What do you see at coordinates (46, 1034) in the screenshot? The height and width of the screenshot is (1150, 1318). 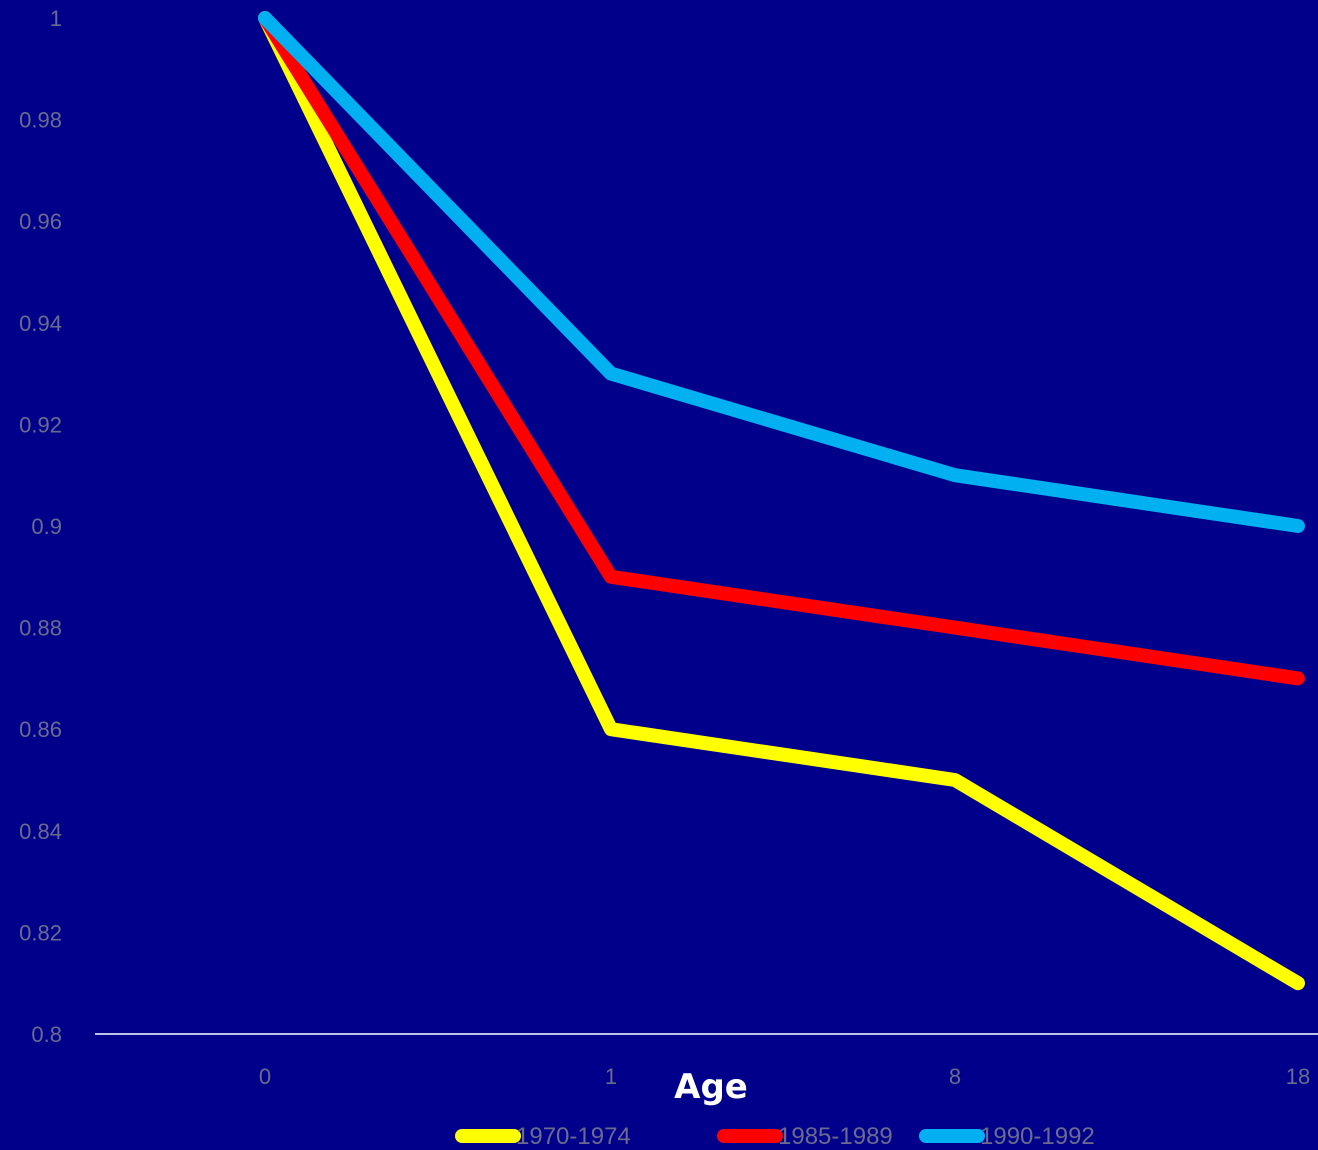 I see `y-tick-label: 0.8` at bounding box center [46, 1034].